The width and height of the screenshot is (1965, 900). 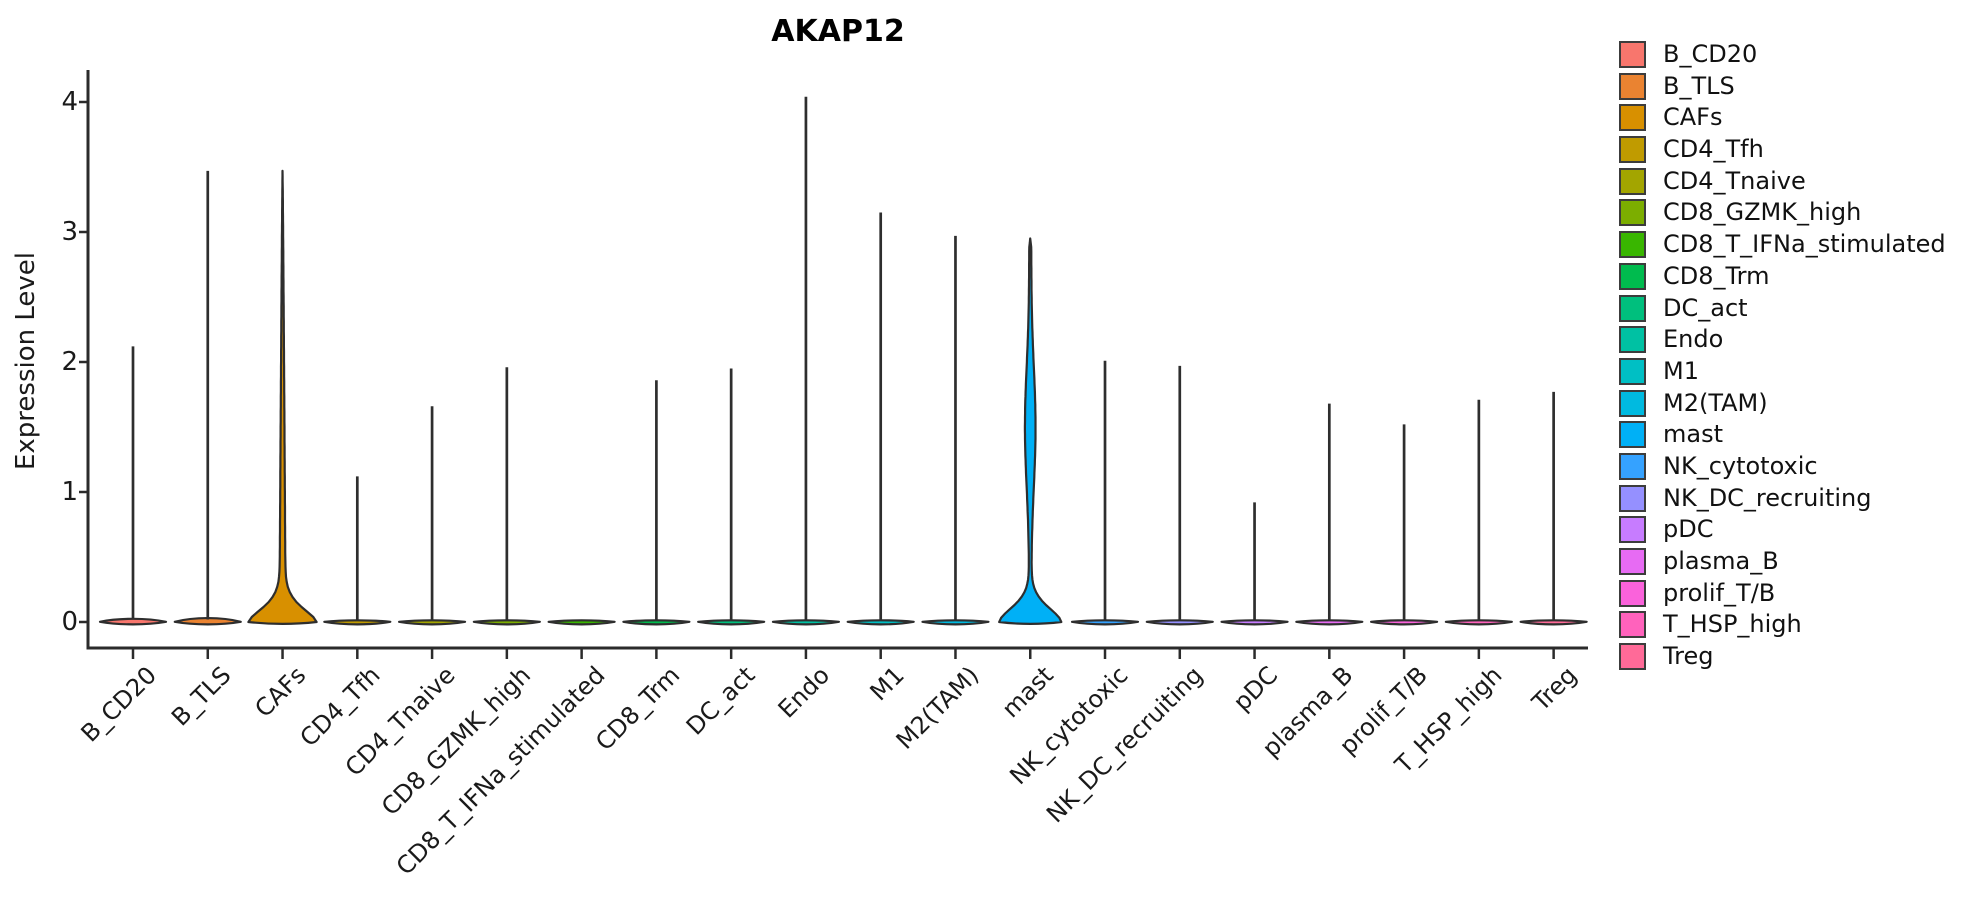 I want to click on legend-label: CD8_T_IFNa_stimulated, so click(x=1804, y=244).